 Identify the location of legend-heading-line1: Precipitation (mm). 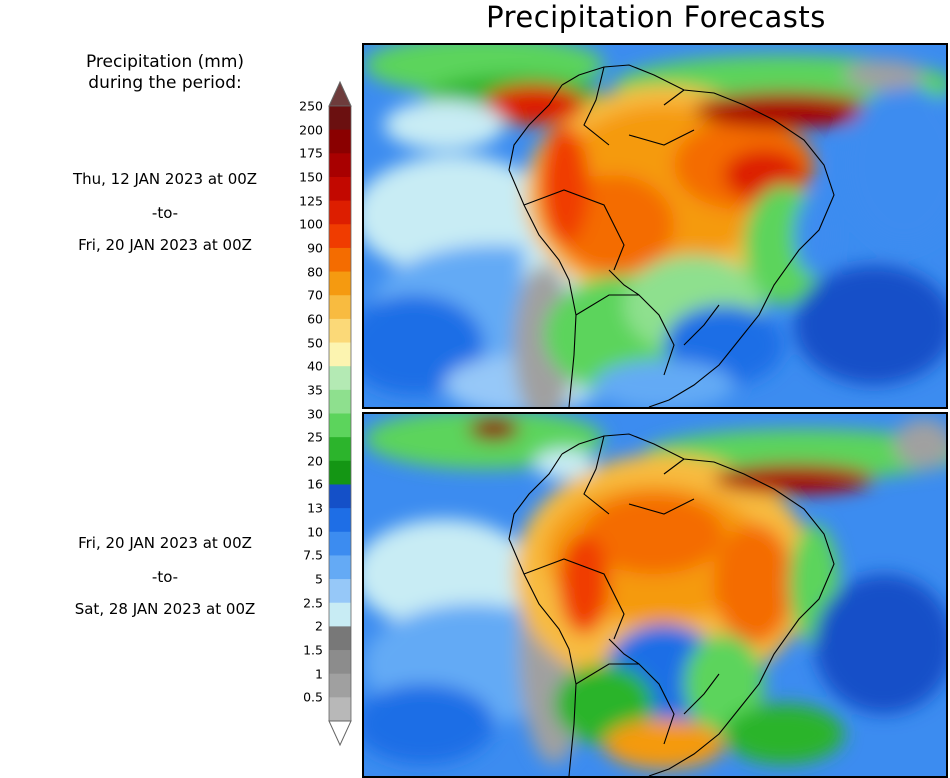
(165, 62).